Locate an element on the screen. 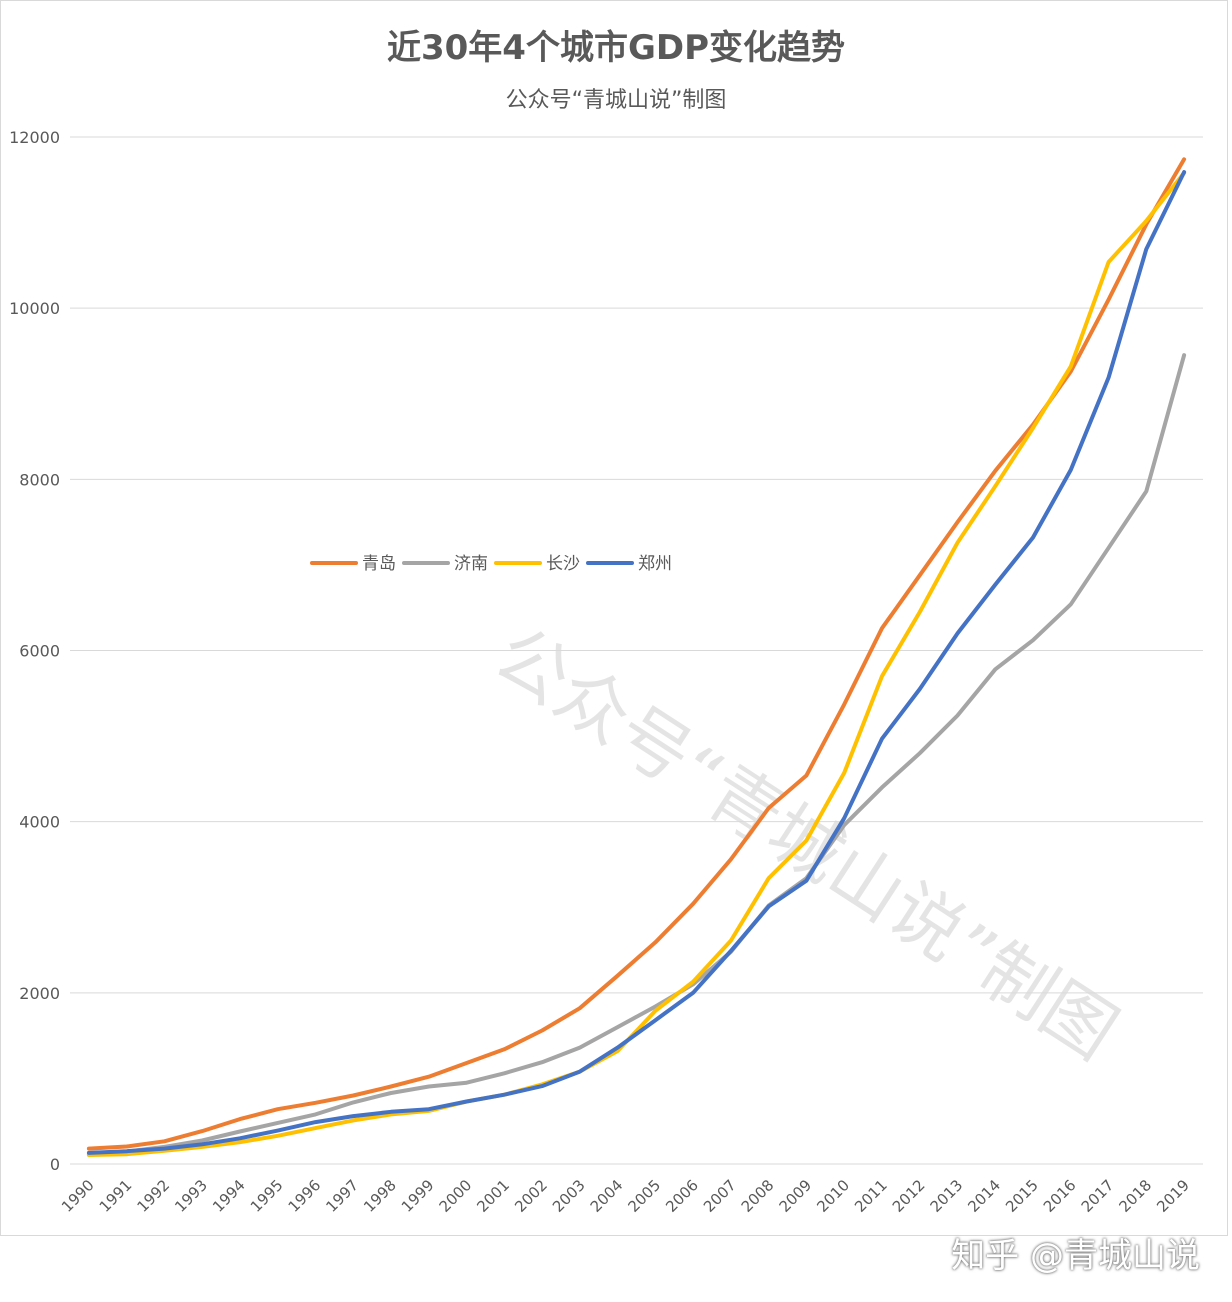 The image size is (1232, 1302). x-tick-label: 2003 is located at coordinates (569, 1196).